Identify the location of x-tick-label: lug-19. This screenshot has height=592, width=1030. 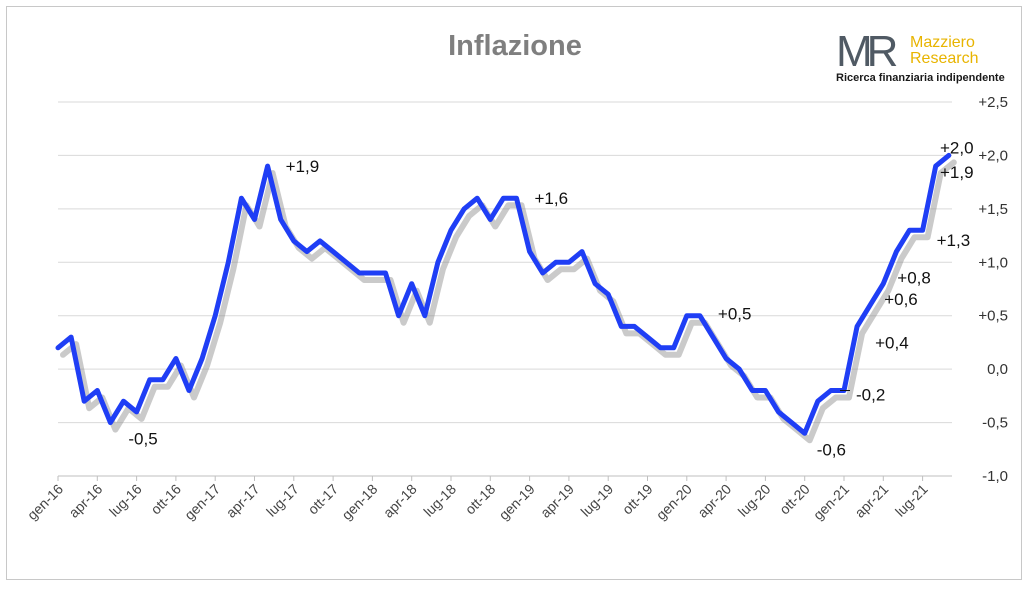
(596, 500).